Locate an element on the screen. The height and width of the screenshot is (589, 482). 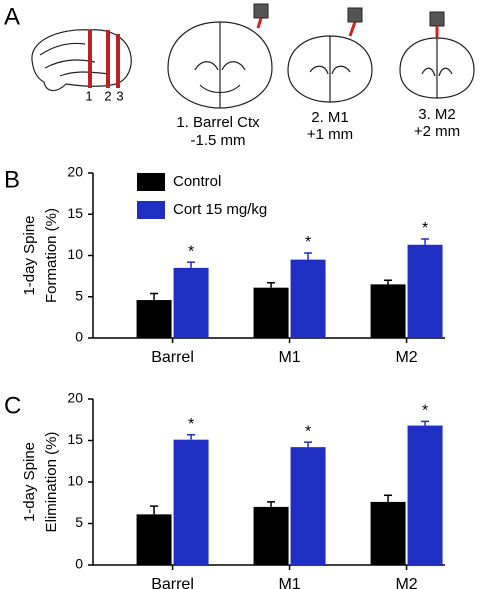
section-name: 2. M1 is located at coordinates (330, 117).